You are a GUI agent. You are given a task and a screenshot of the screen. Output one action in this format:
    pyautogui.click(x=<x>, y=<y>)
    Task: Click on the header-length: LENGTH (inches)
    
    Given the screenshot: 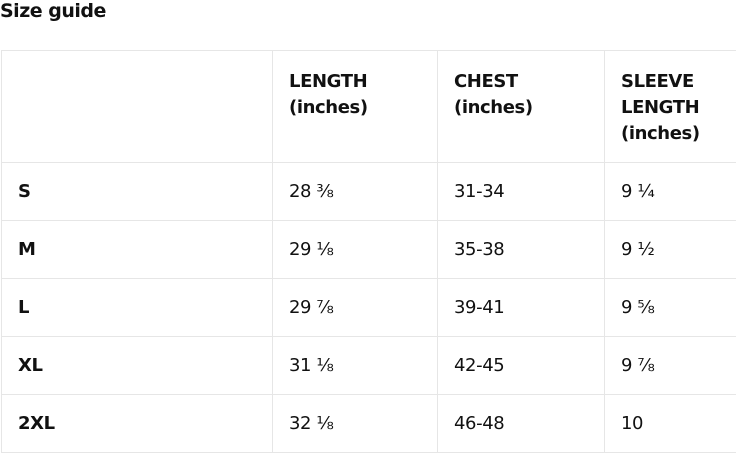 What is the action you would take?
    pyautogui.click(x=355, y=106)
    